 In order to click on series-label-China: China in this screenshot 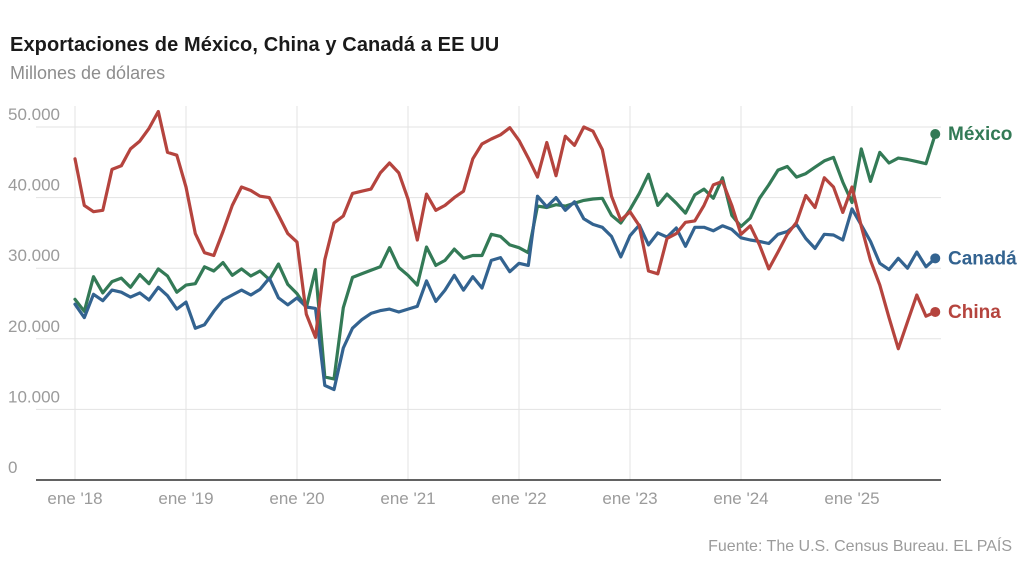, I will do `click(974, 312)`.